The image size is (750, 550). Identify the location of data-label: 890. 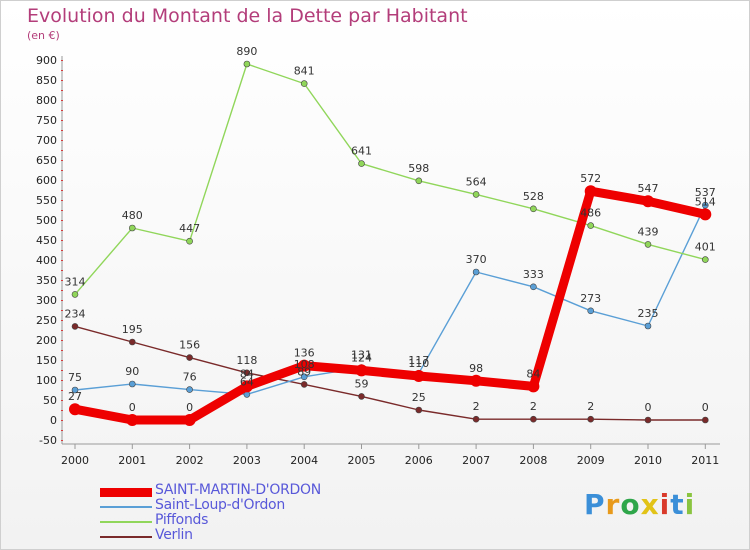
(246, 51).